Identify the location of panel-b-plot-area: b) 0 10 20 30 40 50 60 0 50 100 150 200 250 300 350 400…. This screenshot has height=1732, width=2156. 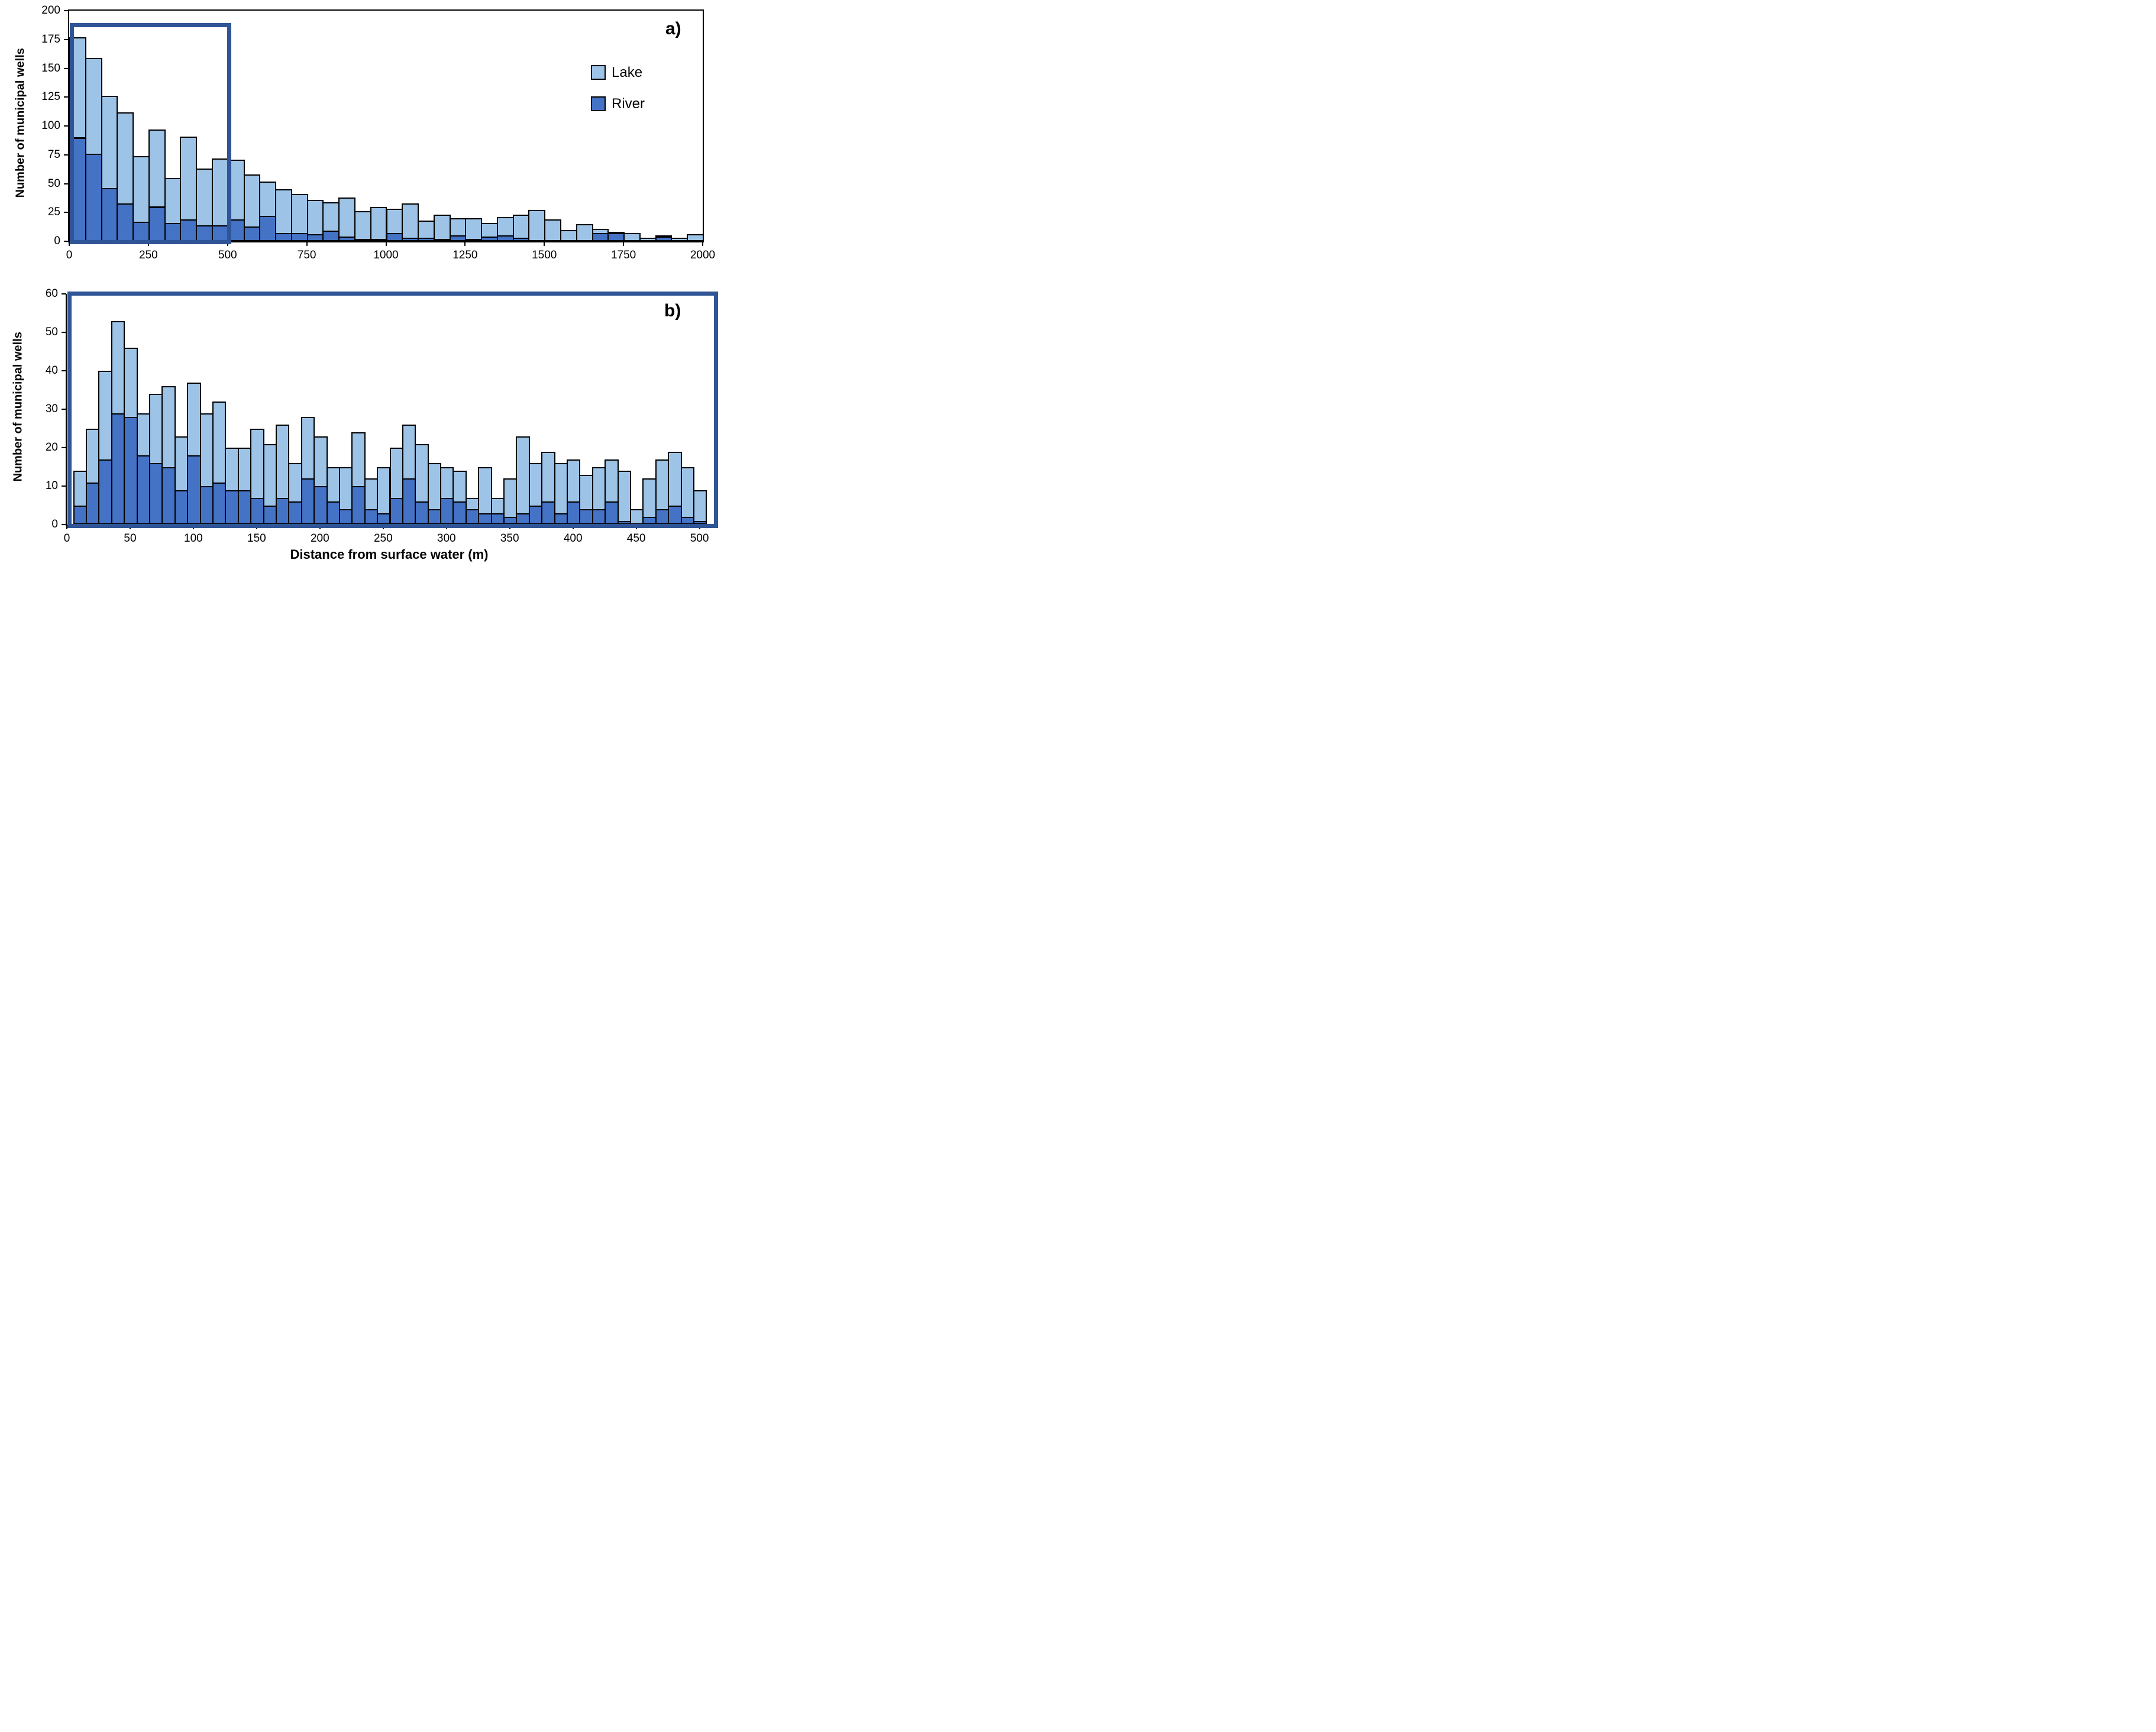
(382, 416).